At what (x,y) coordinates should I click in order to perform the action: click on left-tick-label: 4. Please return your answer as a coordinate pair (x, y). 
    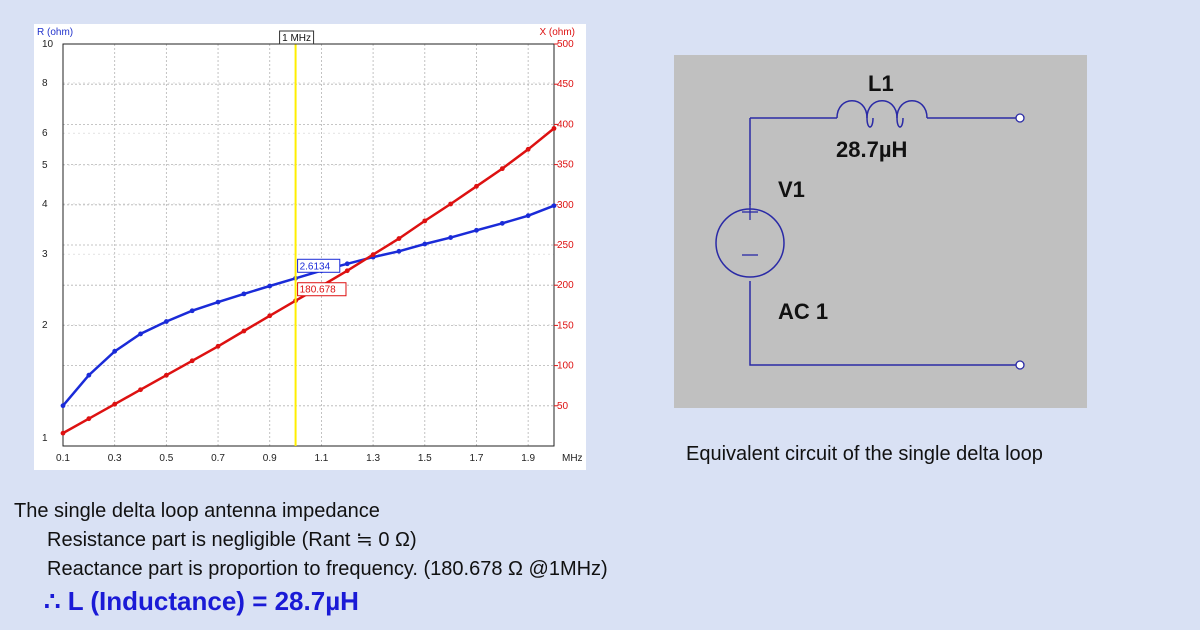
    Looking at the image, I should click on (45, 204).